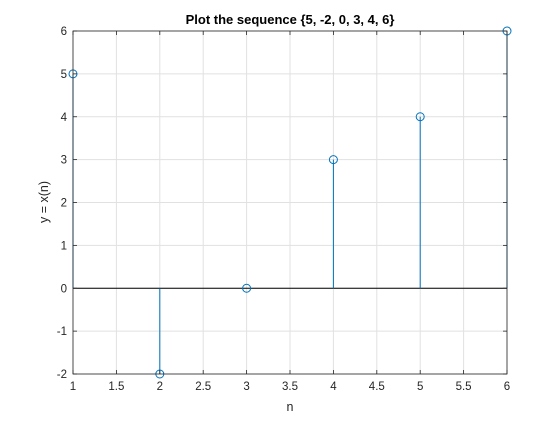  I want to click on y-tick-label-7: 5, so click(64, 75).